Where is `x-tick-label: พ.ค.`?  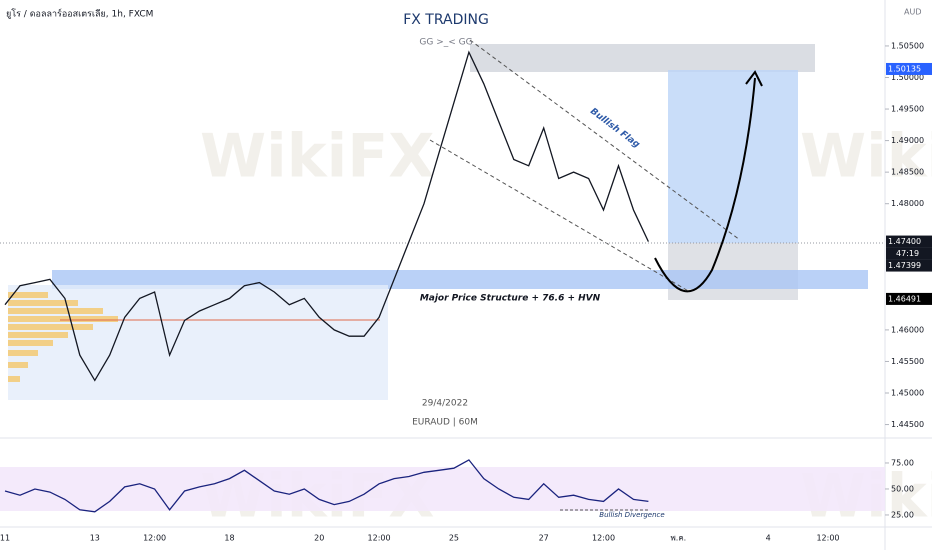 x-tick-label: พ.ค. is located at coordinates (679, 538).